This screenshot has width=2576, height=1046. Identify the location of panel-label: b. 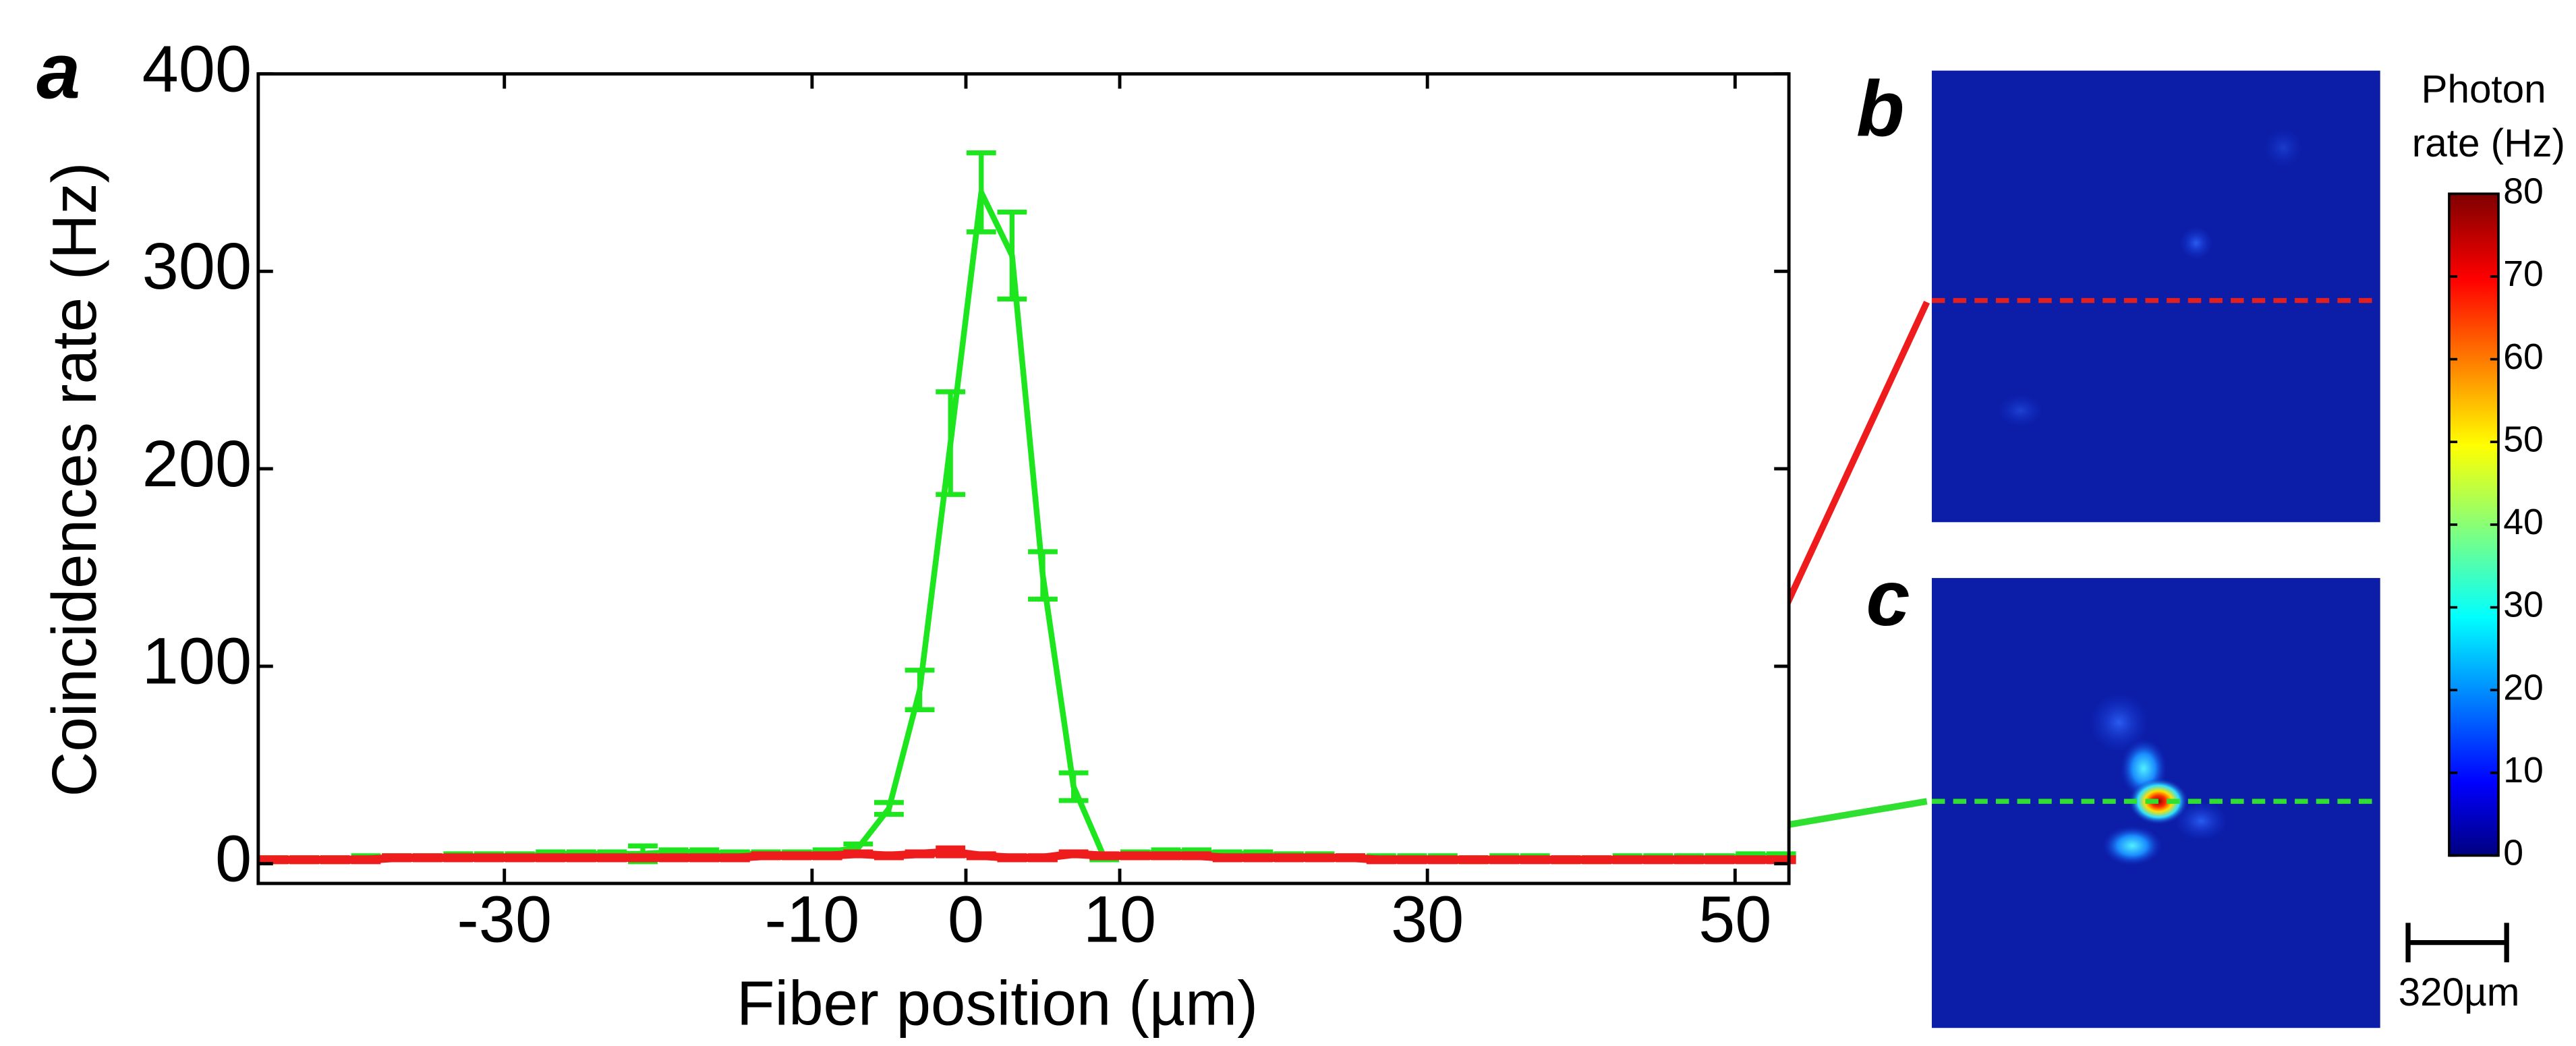
(1880, 108).